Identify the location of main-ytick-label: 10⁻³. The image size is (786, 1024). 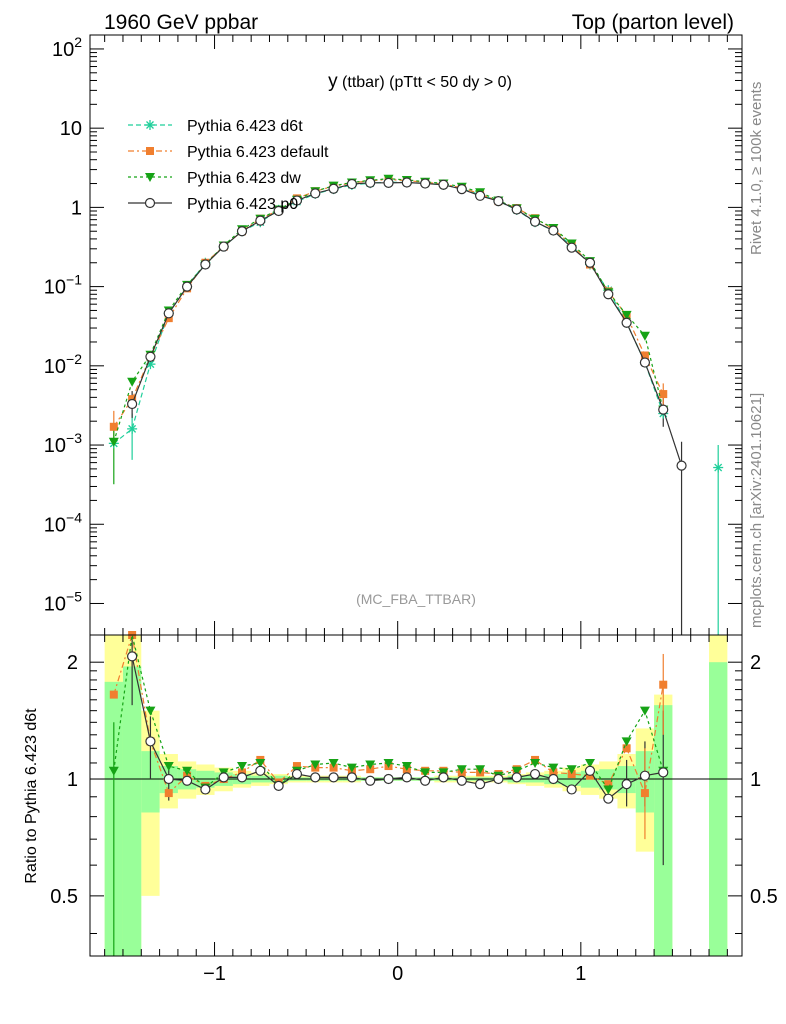
(63, 443).